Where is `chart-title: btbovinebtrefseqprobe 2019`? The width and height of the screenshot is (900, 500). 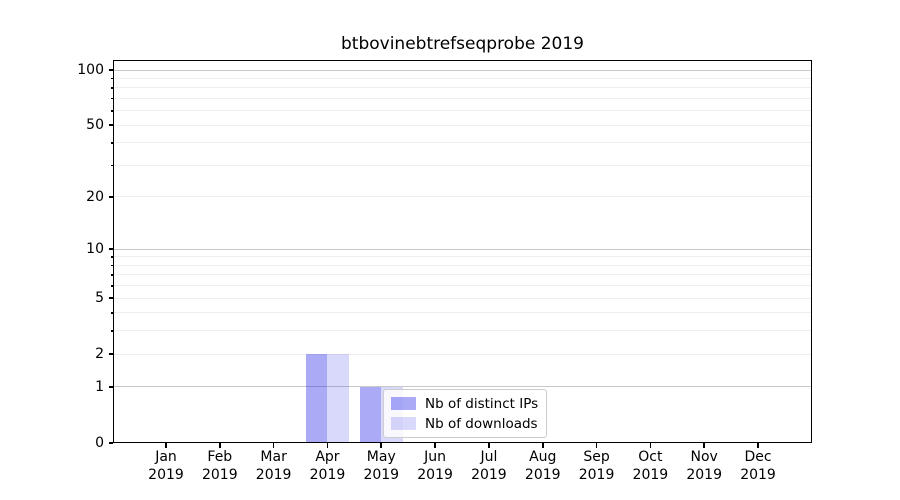 chart-title: btbovinebtrefseqprobe 2019 is located at coordinates (462, 44).